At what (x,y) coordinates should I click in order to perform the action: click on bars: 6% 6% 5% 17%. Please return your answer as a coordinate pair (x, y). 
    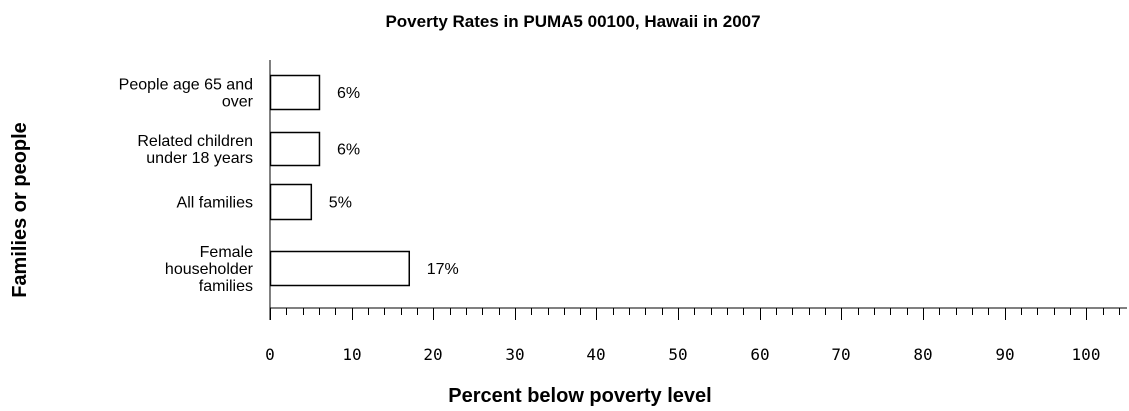
    Looking at the image, I should click on (364, 180).